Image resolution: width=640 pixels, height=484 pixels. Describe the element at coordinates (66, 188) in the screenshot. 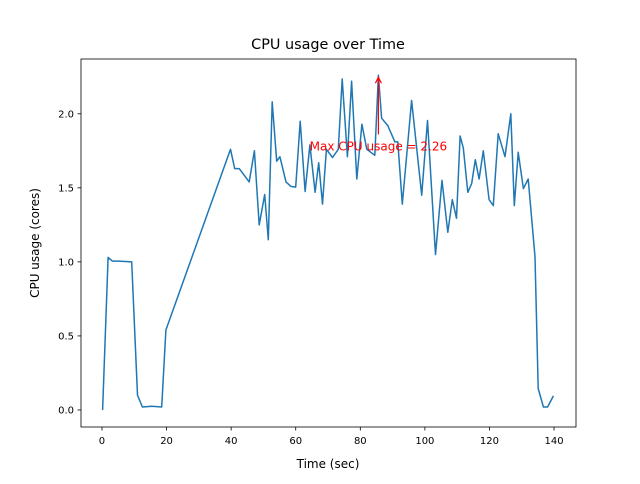

I see `y-tick-label: 1.5` at that location.